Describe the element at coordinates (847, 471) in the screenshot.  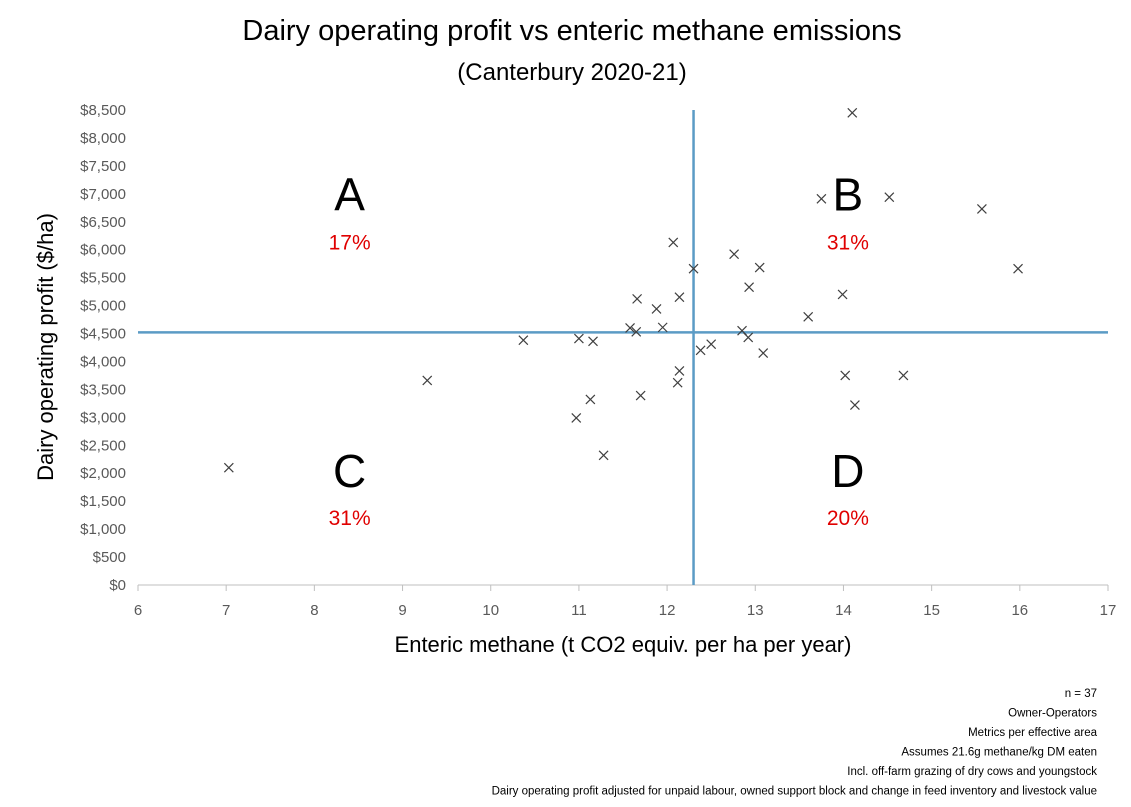
I see `quadrant-letter: D` at that location.